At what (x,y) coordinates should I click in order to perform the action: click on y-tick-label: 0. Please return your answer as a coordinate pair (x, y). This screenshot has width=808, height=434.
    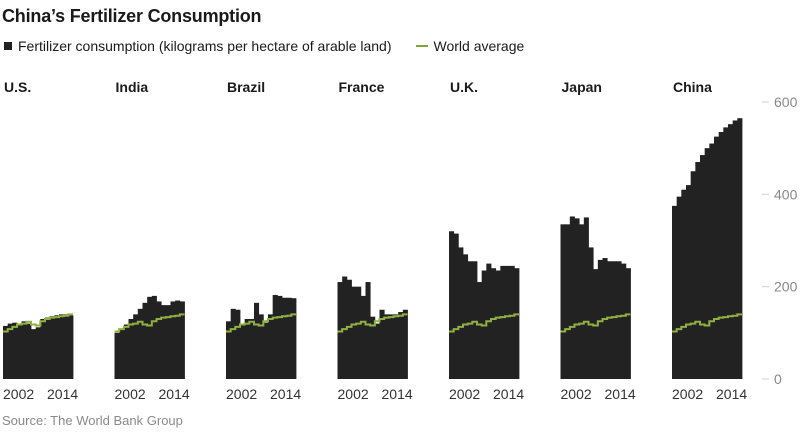
    Looking at the image, I should click on (778, 379).